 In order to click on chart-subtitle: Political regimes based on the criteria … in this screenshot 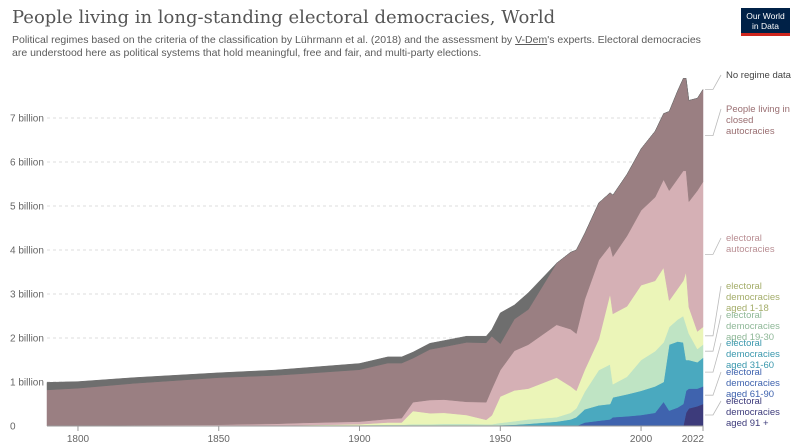, I will do `click(364, 47)`.